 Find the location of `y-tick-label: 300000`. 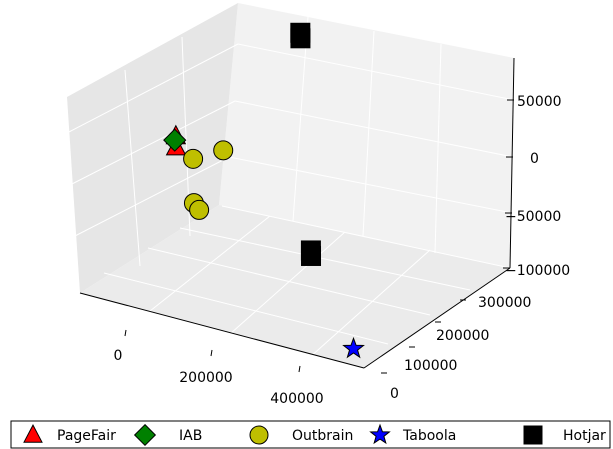

y-tick-label: 300000 is located at coordinates (504, 303).